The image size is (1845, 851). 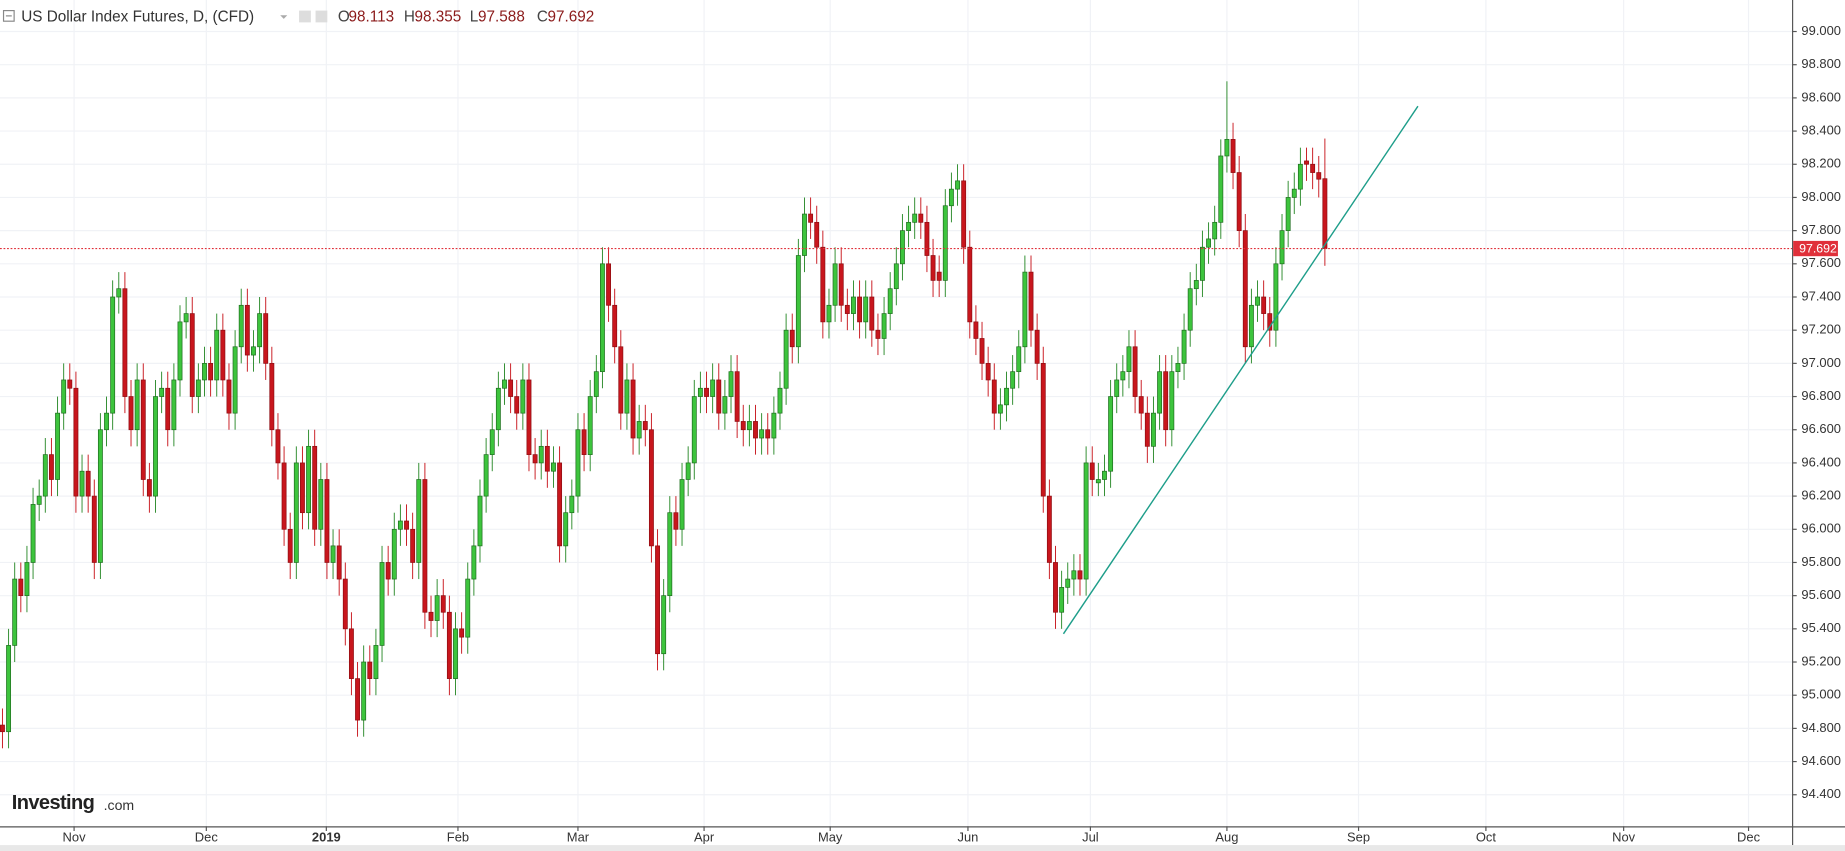 What do you see at coordinates (8, 16) in the screenshot?
I see `collapse-icon` at bounding box center [8, 16].